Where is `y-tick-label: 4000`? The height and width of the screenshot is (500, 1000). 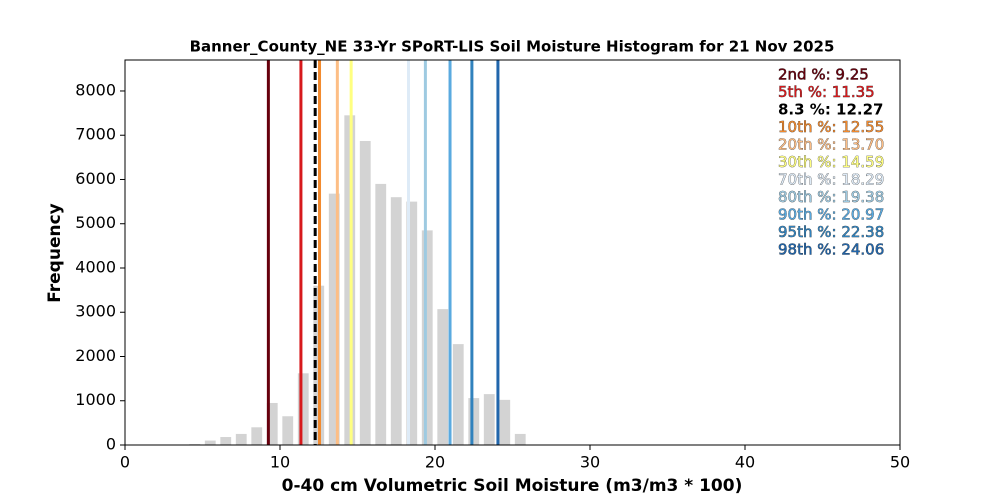
y-tick-label: 4000 is located at coordinates (95, 266).